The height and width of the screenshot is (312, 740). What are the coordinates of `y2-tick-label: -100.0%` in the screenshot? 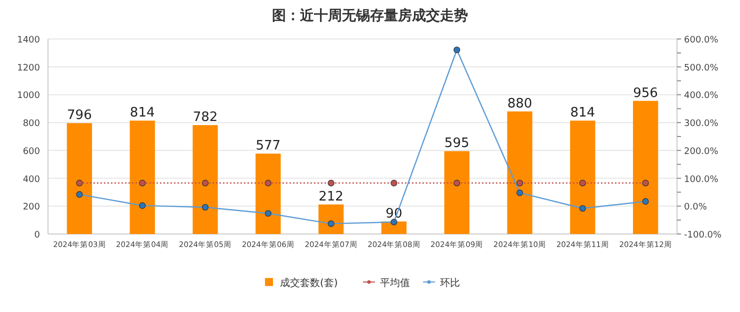 It's located at (703, 235).